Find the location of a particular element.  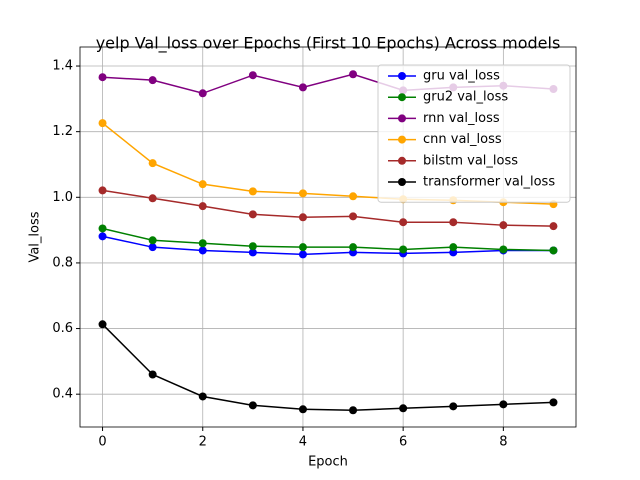

y-tick-label: 0.4 is located at coordinates (62, 394).